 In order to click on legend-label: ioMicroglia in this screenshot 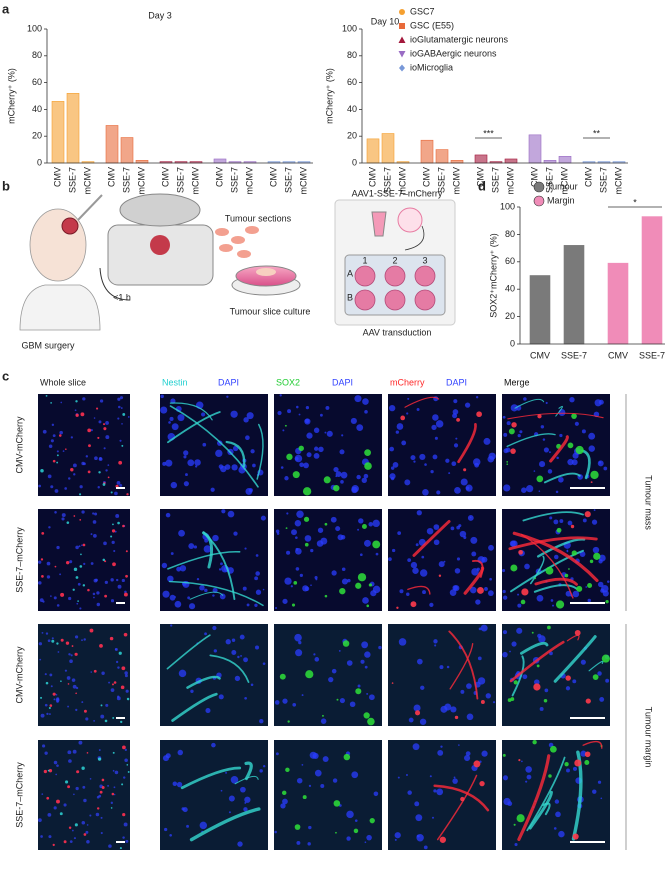, I will do `click(431, 67)`.